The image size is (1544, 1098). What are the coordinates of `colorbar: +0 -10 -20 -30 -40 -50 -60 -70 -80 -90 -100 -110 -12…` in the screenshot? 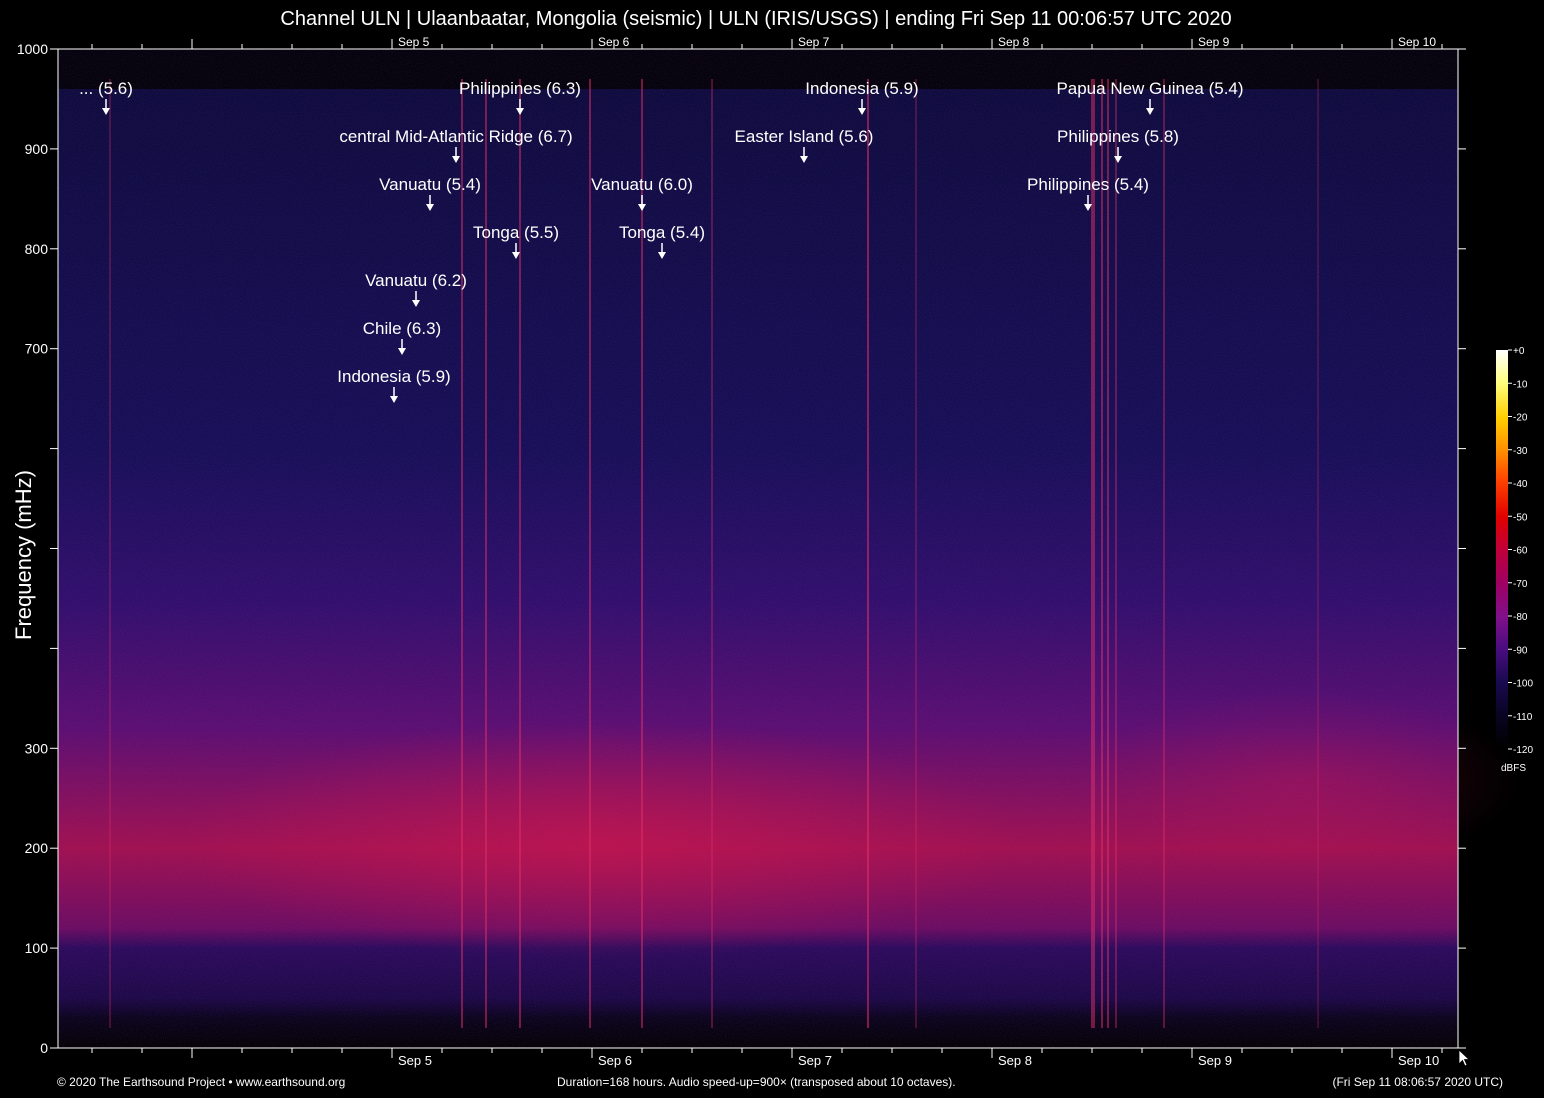 It's located at (1514, 560).